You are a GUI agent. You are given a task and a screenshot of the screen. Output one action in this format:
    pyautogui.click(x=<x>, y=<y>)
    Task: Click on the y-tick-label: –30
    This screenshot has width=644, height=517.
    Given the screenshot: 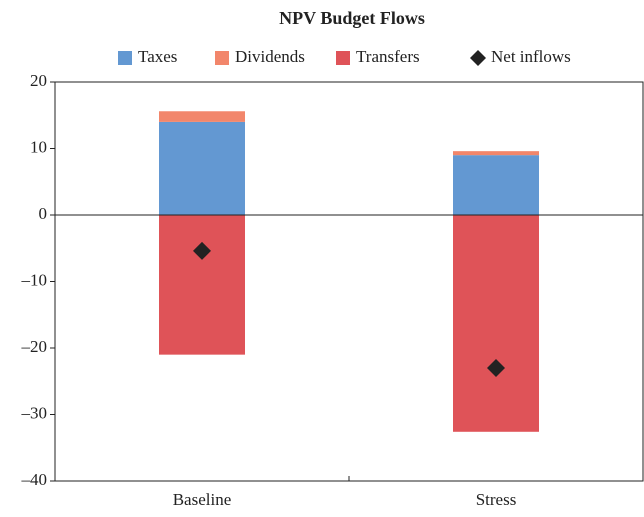 What is the action you would take?
    pyautogui.click(x=34, y=412)
    